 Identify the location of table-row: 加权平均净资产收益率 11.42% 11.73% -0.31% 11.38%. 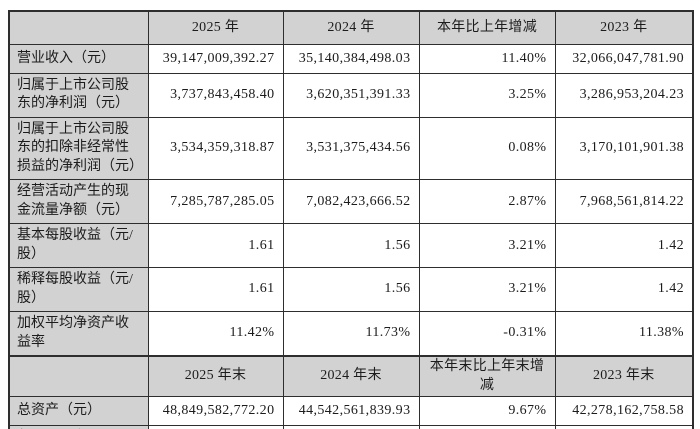
(351, 334).